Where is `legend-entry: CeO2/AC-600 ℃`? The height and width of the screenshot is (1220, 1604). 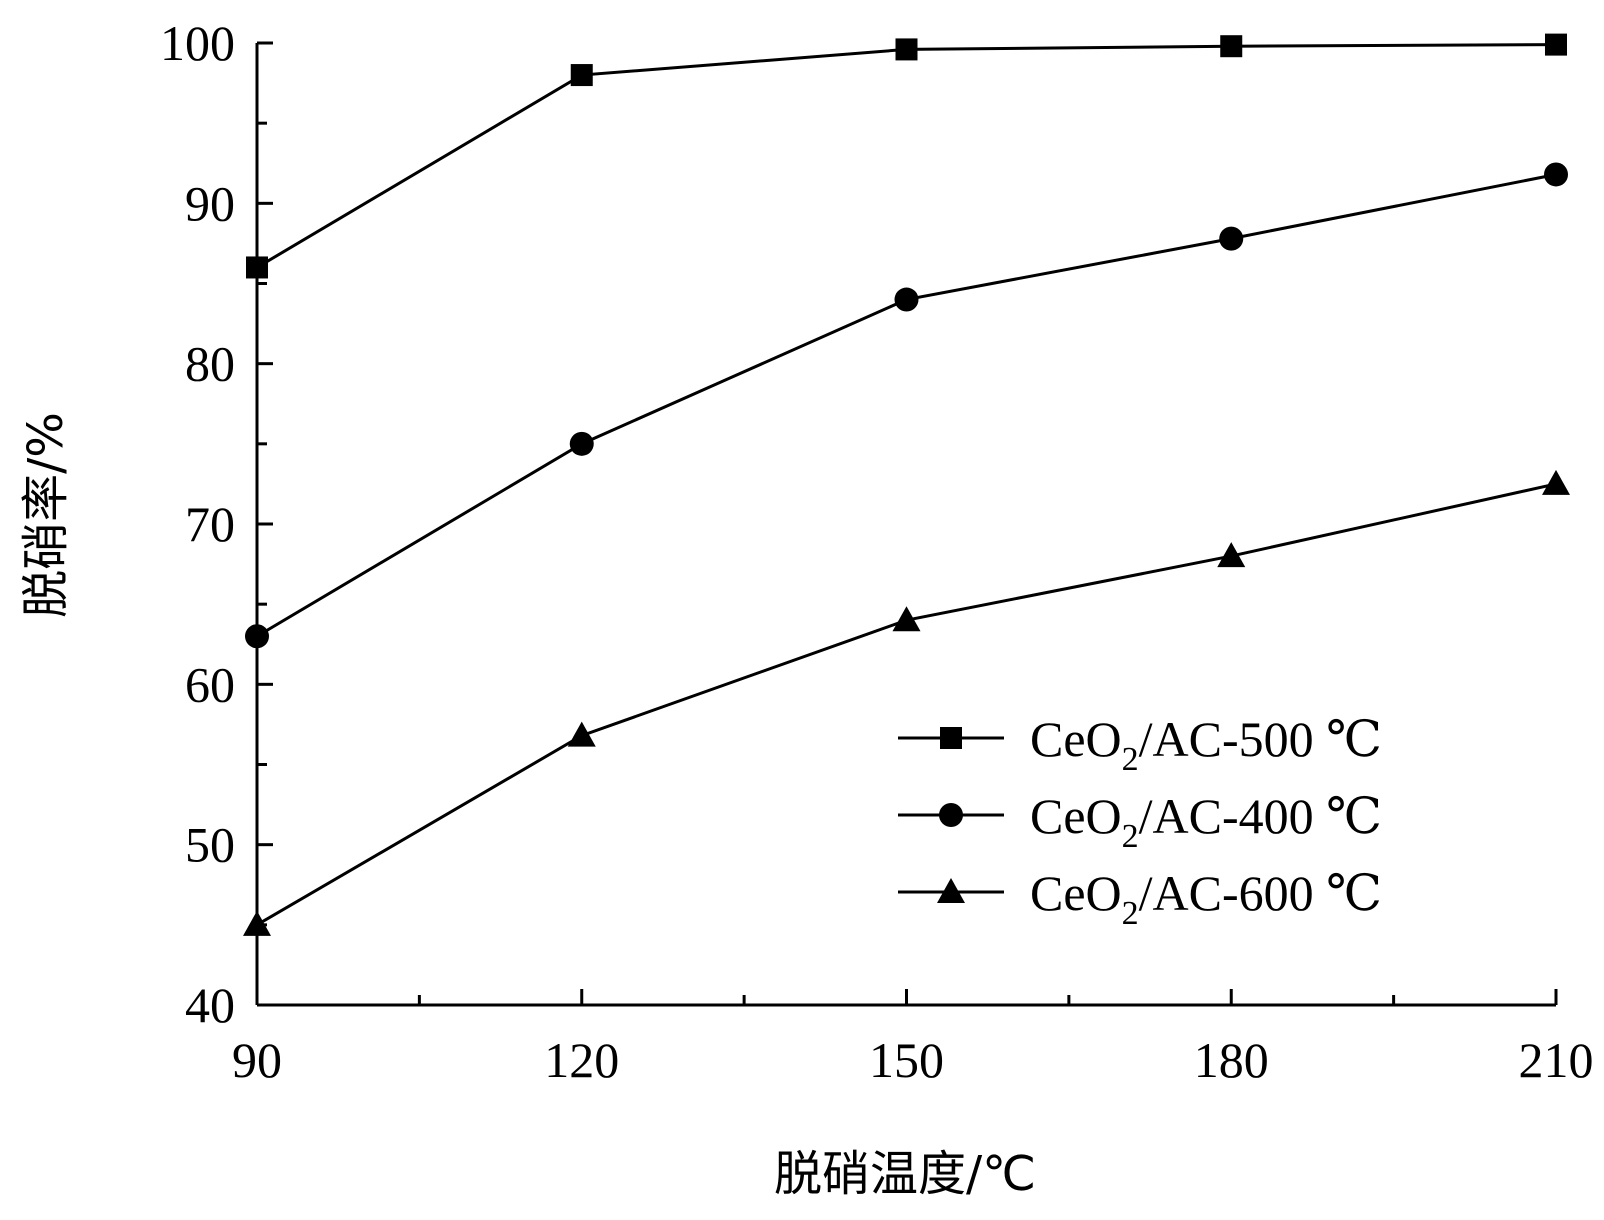
legend-entry: CeO2/AC-600 ℃ is located at coordinates (1140, 898).